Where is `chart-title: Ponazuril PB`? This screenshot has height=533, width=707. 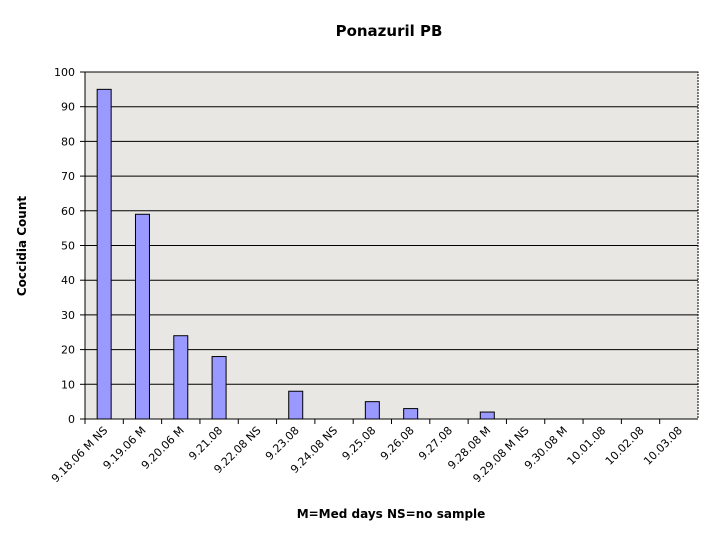 chart-title: Ponazuril PB is located at coordinates (389, 31).